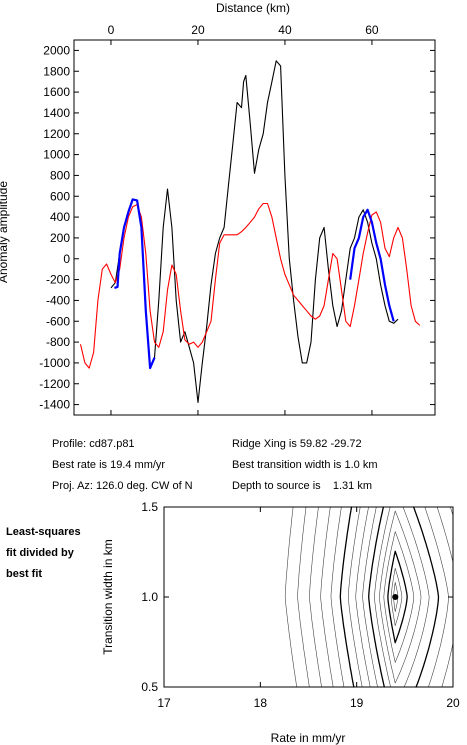  What do you see at coordinates (54, 363) in the screenshot?
I see `y-tick-label: -1000` at bounding box center [54, 363].